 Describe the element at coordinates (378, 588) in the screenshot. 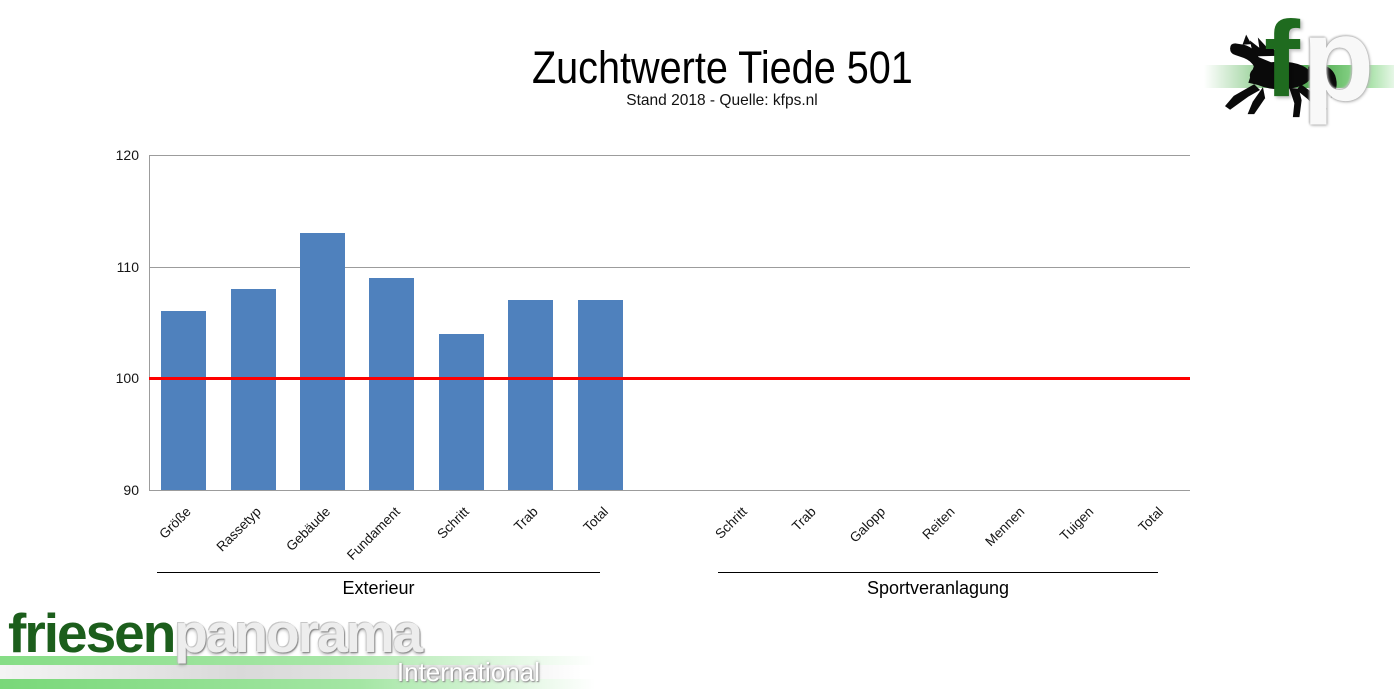

I see `group-label-1: Exterieur` at that location.